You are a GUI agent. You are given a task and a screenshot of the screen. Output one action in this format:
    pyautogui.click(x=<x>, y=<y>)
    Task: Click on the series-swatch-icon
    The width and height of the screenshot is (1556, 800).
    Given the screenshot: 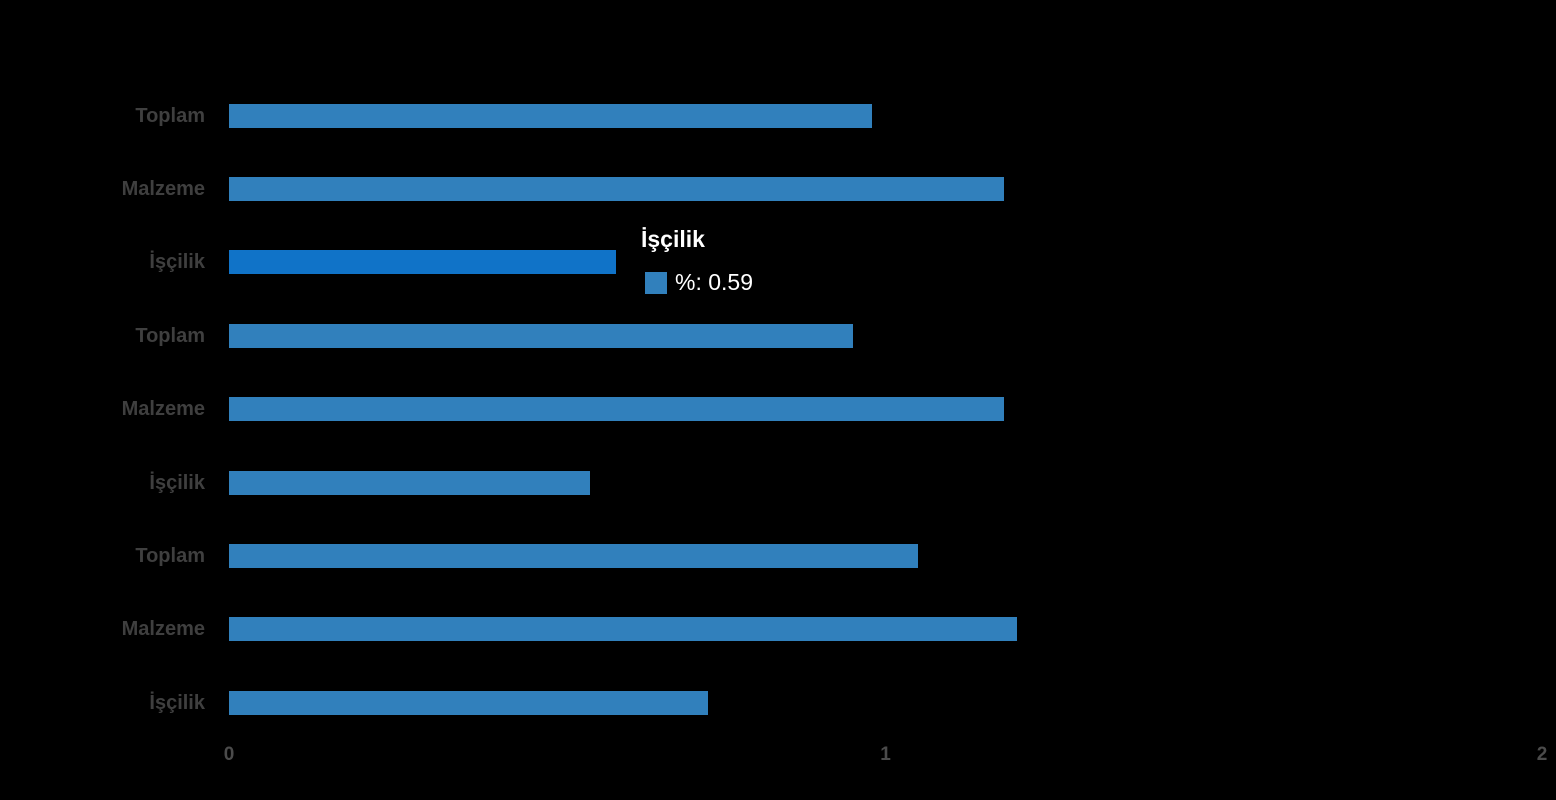 What is the action you would take?
    pyautogui.click(x=656, y=282)
    